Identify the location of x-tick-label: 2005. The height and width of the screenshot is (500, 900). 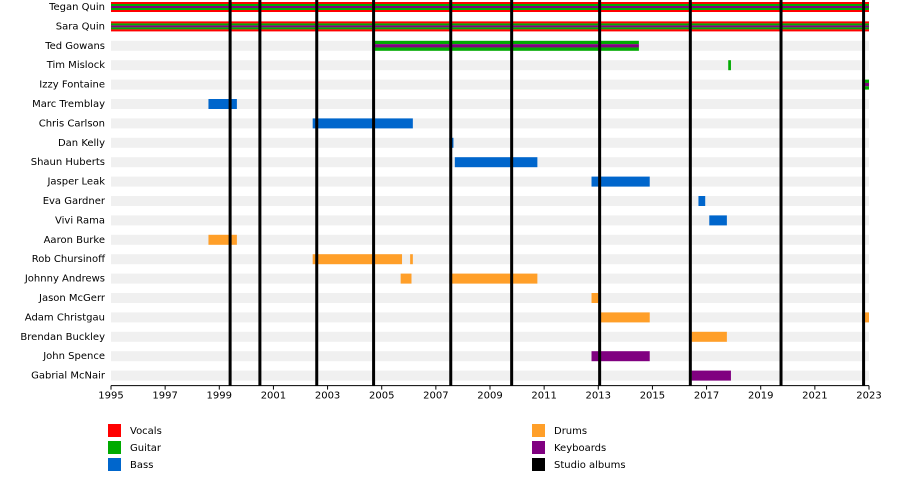
(381, 396).